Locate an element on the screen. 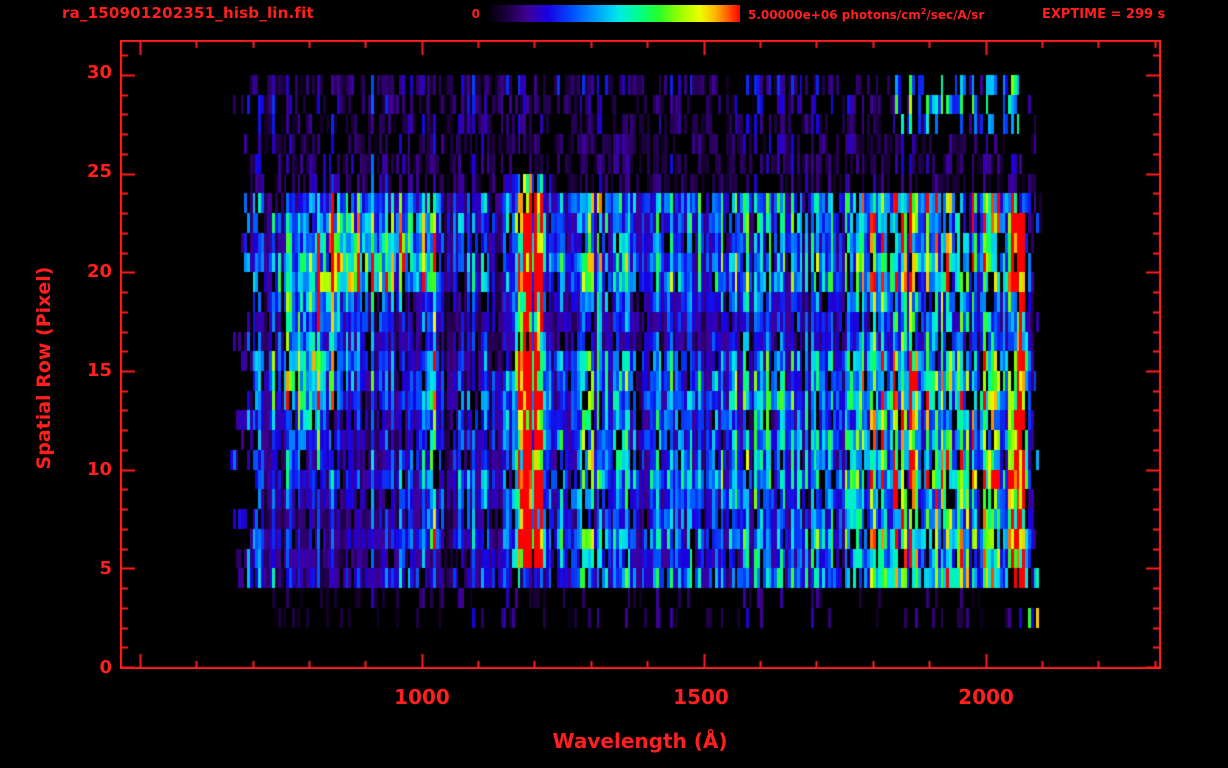 The width and height of the screenshot is (1228, 768). x-axis-title: Wavelength (Å) is located at coordinates (640, 741).